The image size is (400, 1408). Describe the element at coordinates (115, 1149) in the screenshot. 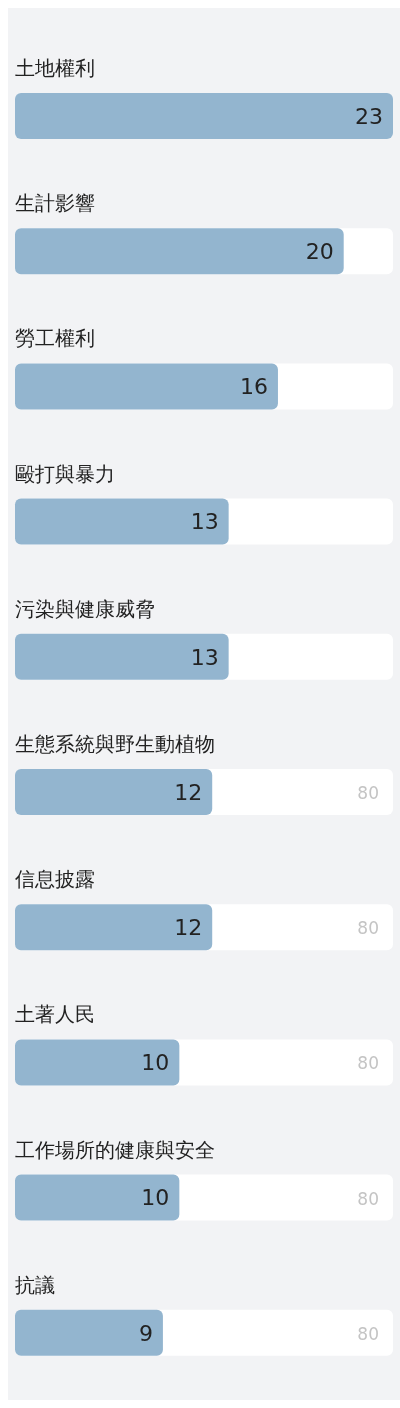

I see `y-tick-label: 工作場所的健康與安全` at that location.